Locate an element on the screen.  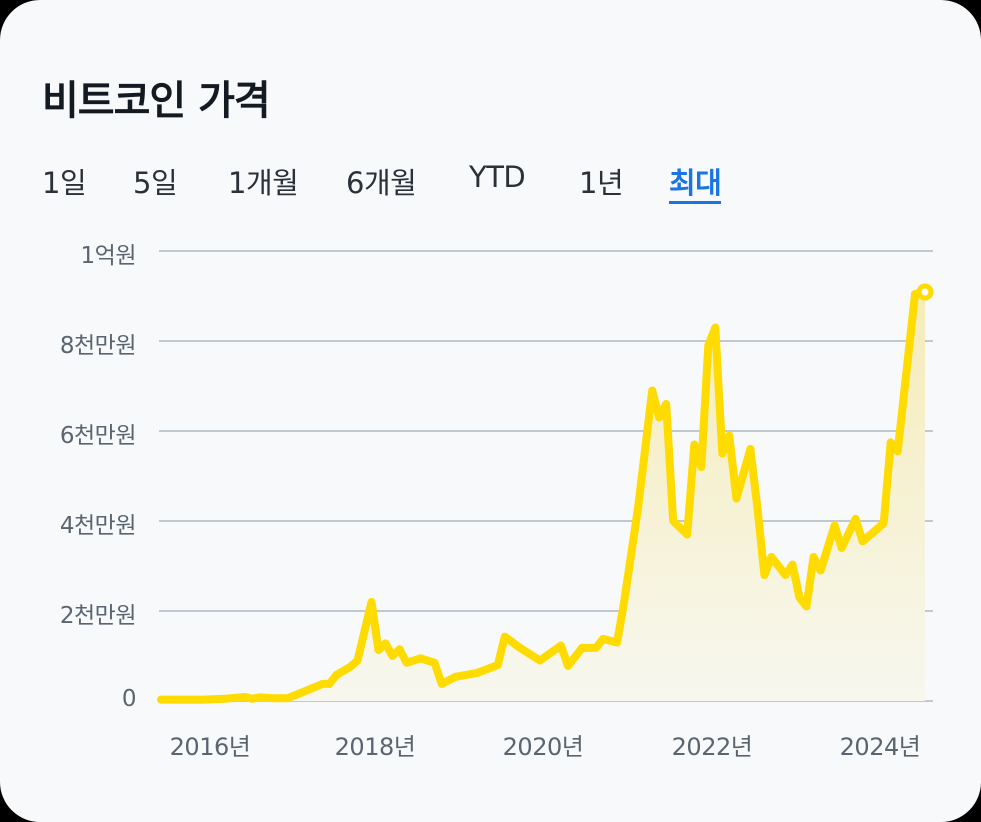
x-tick-label: 2018년 is located at coordinates (375, 747).